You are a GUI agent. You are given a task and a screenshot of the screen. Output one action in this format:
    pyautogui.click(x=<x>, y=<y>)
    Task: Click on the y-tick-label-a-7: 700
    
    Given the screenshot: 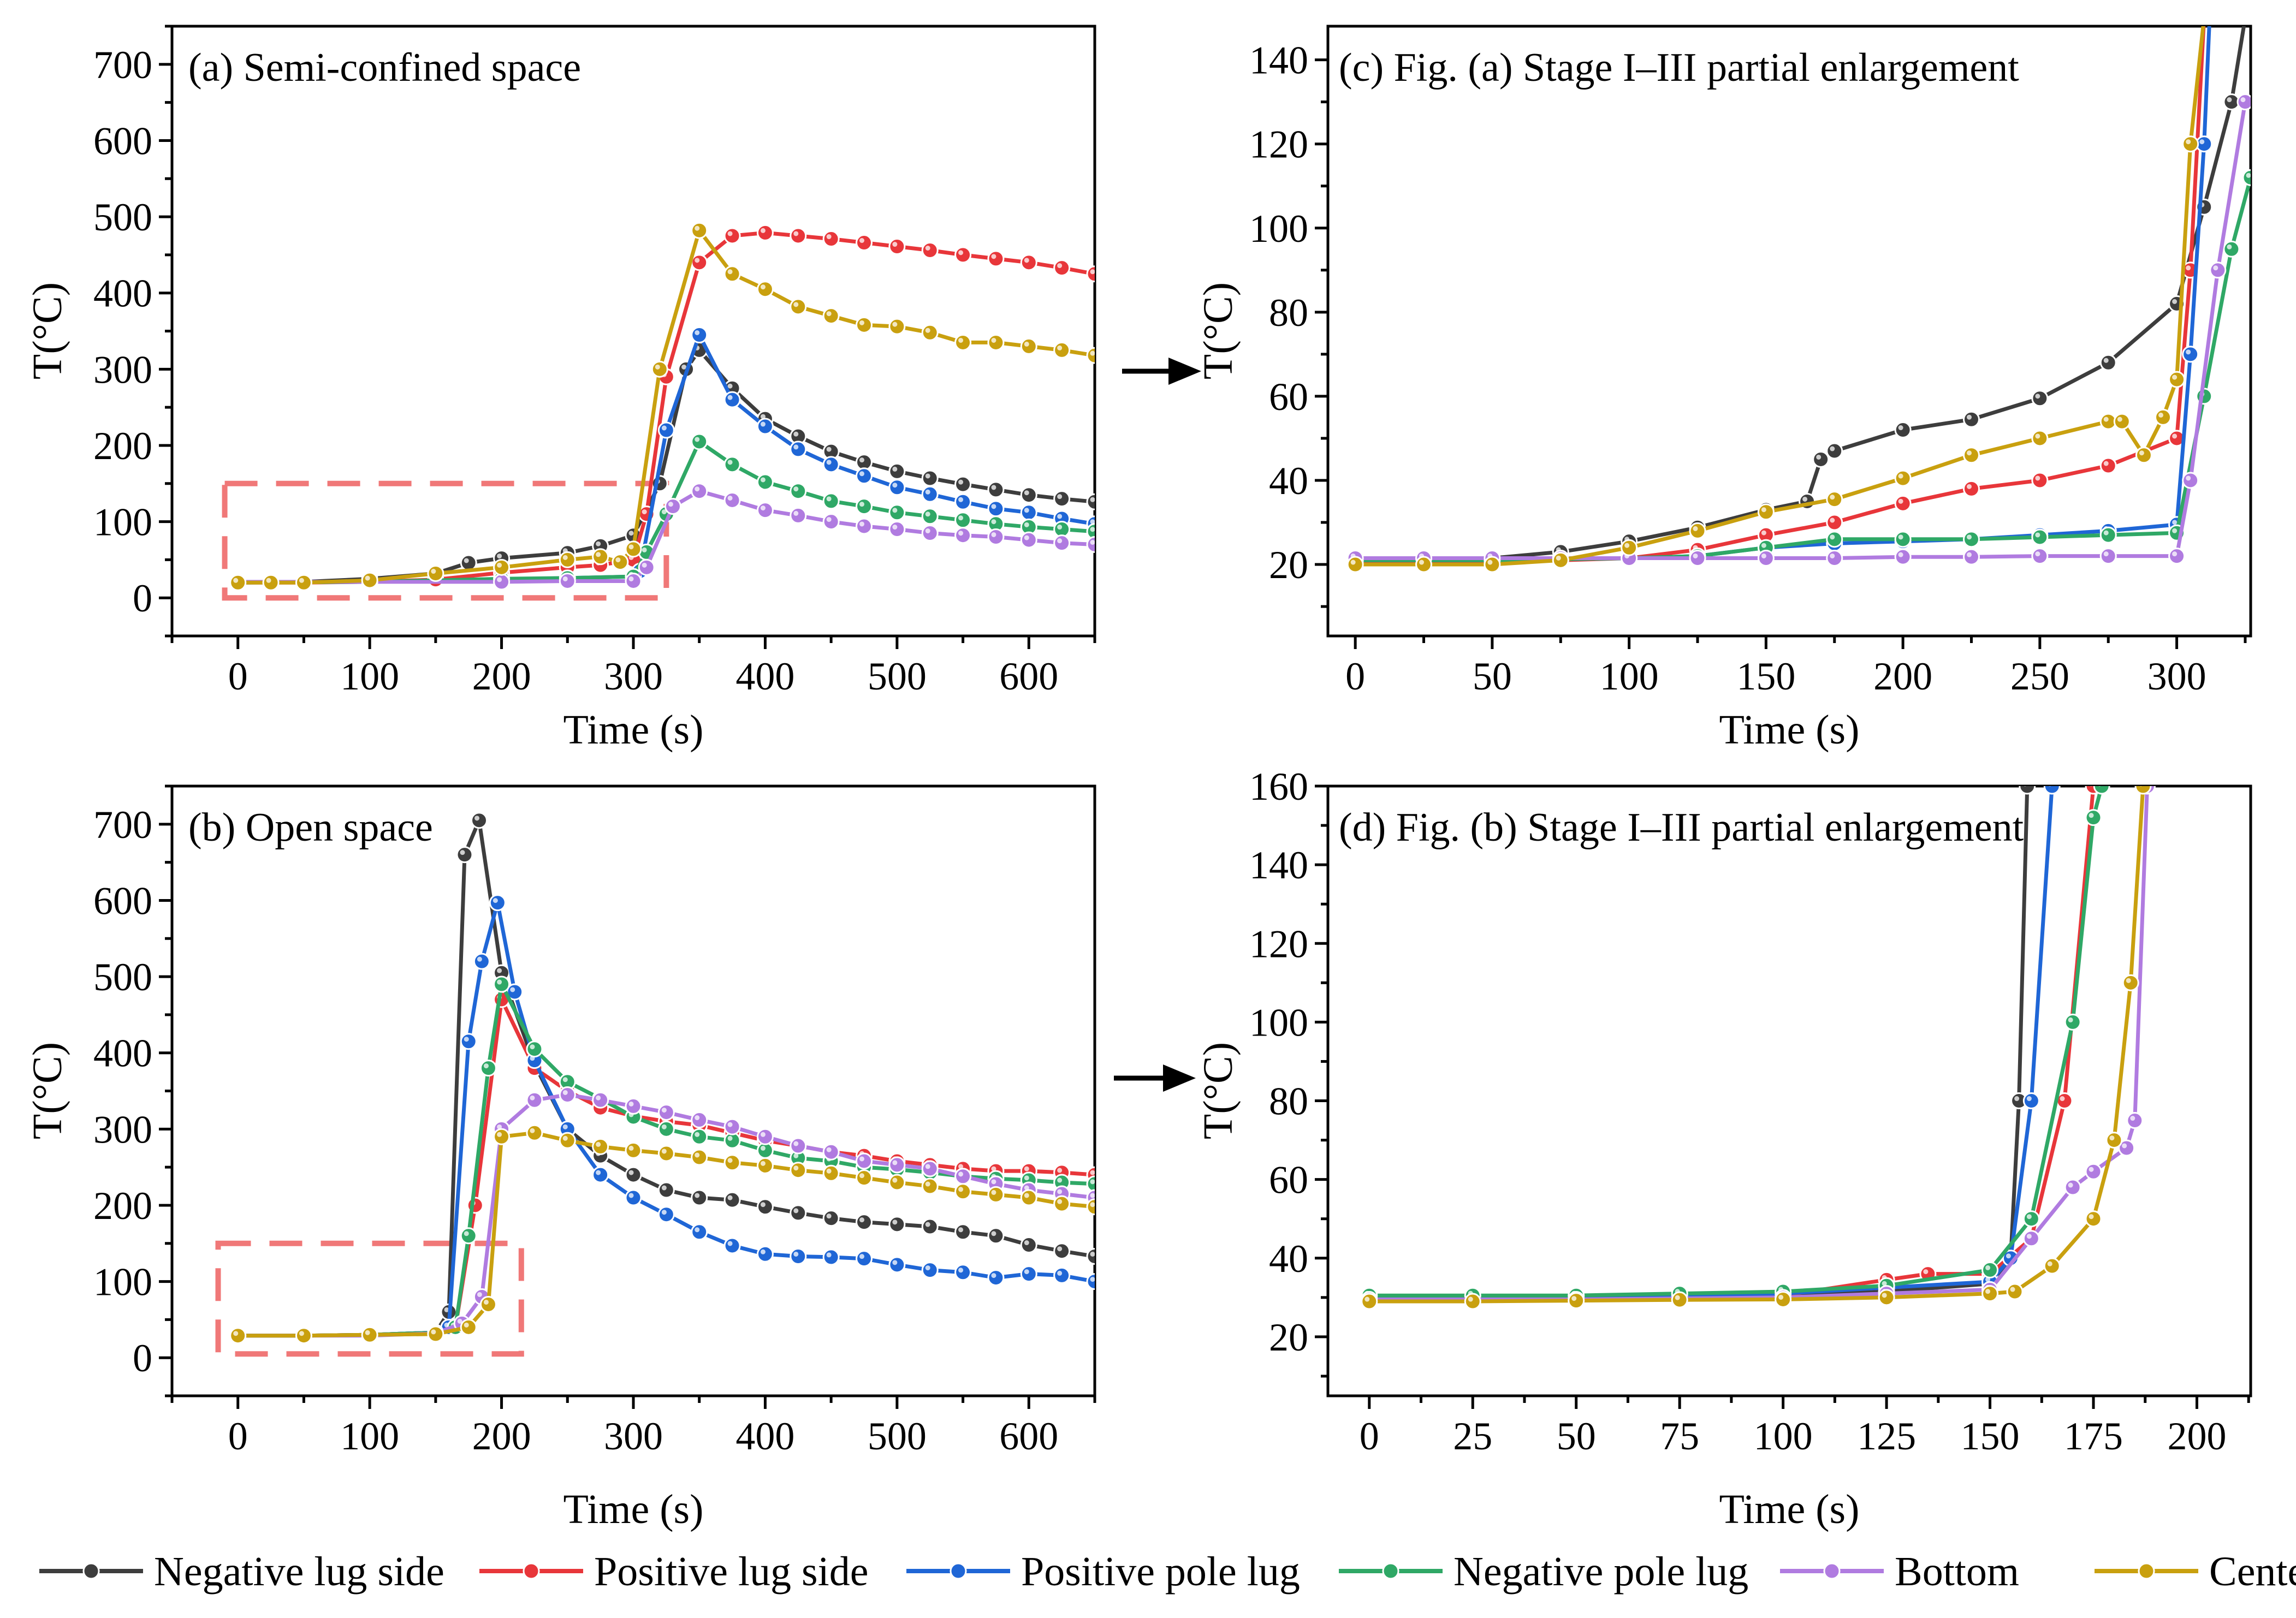 What is the action you would take?
    pyautogui.click(x=122, y=65)
    